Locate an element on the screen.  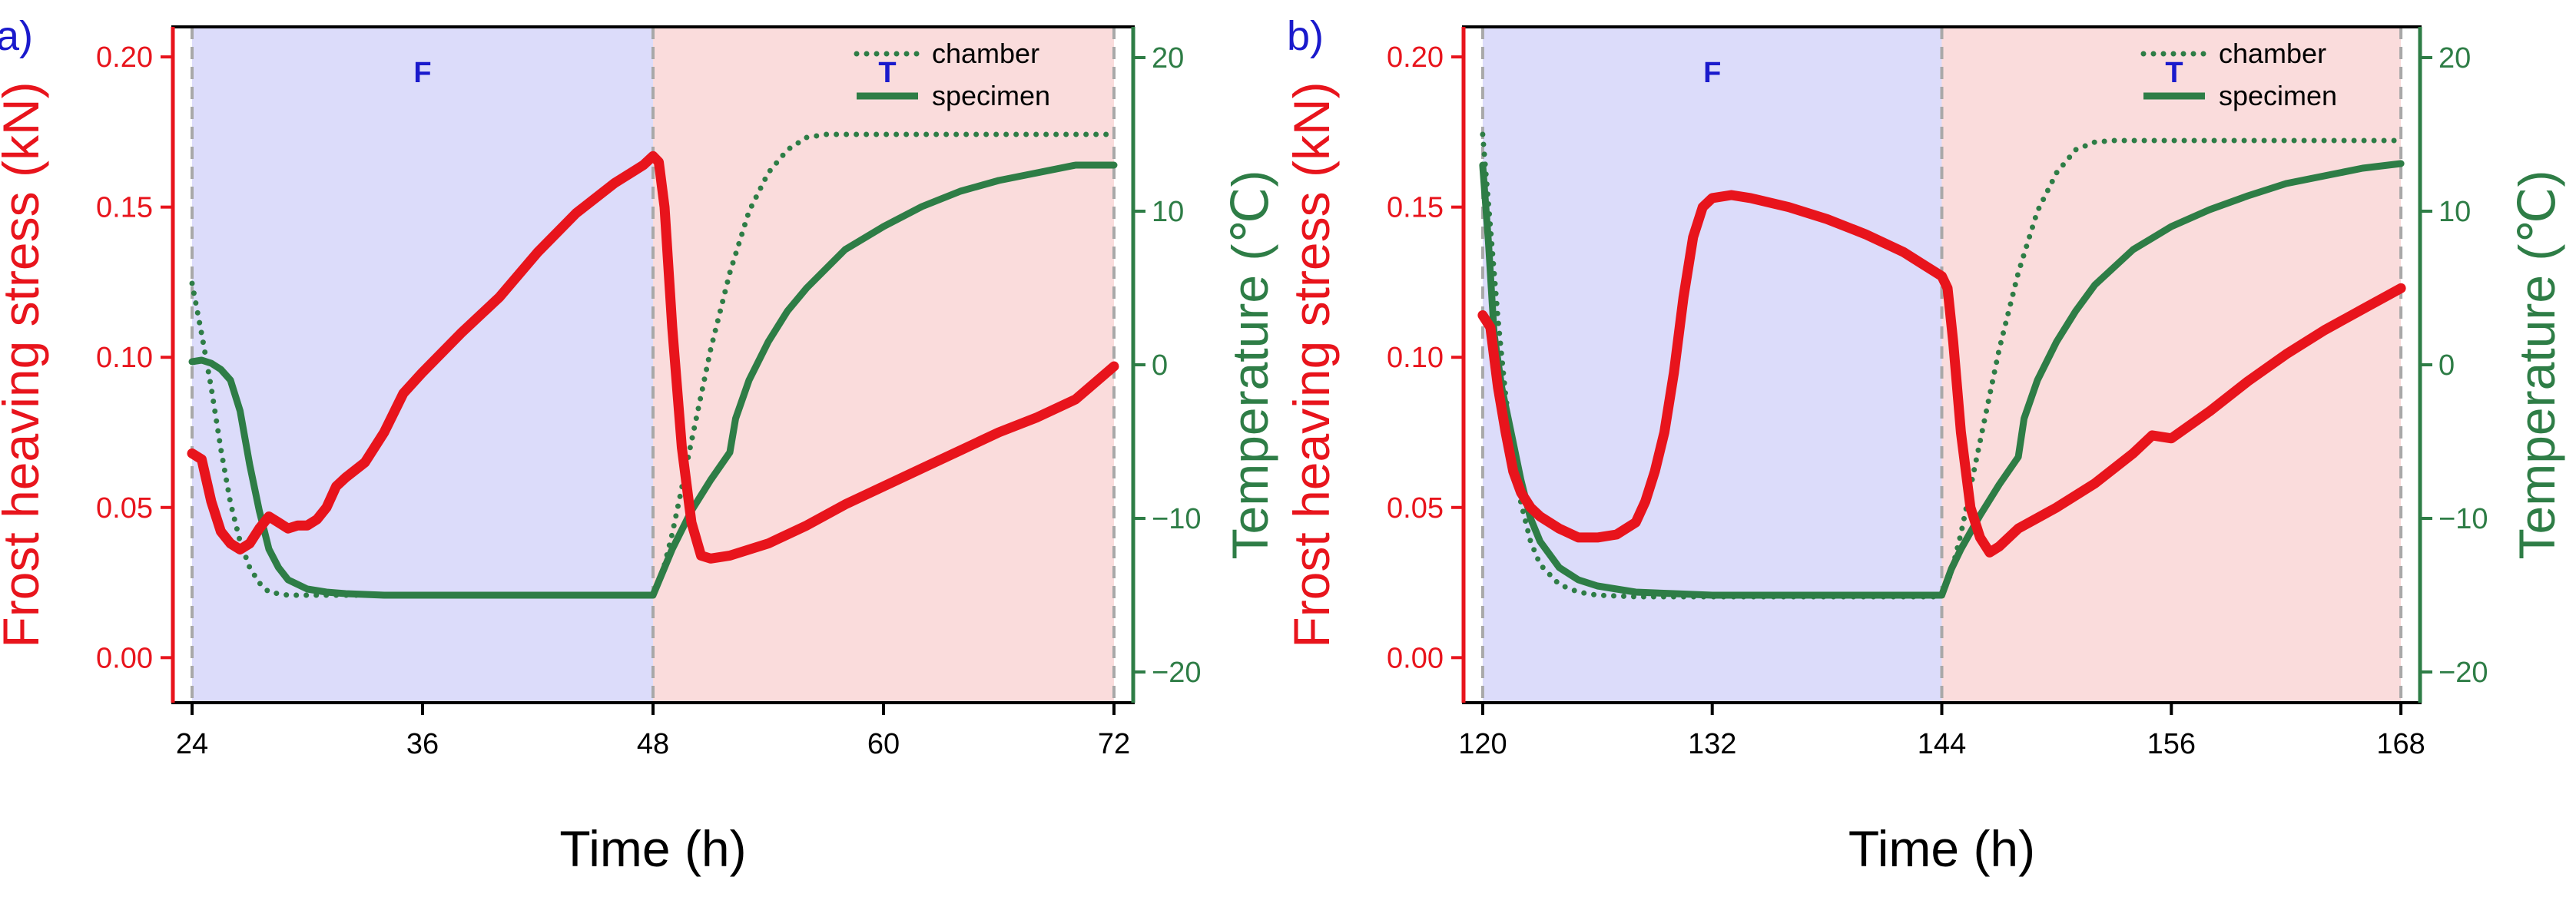
x-tick-label: 120 is located at coordinates (1482, 744).